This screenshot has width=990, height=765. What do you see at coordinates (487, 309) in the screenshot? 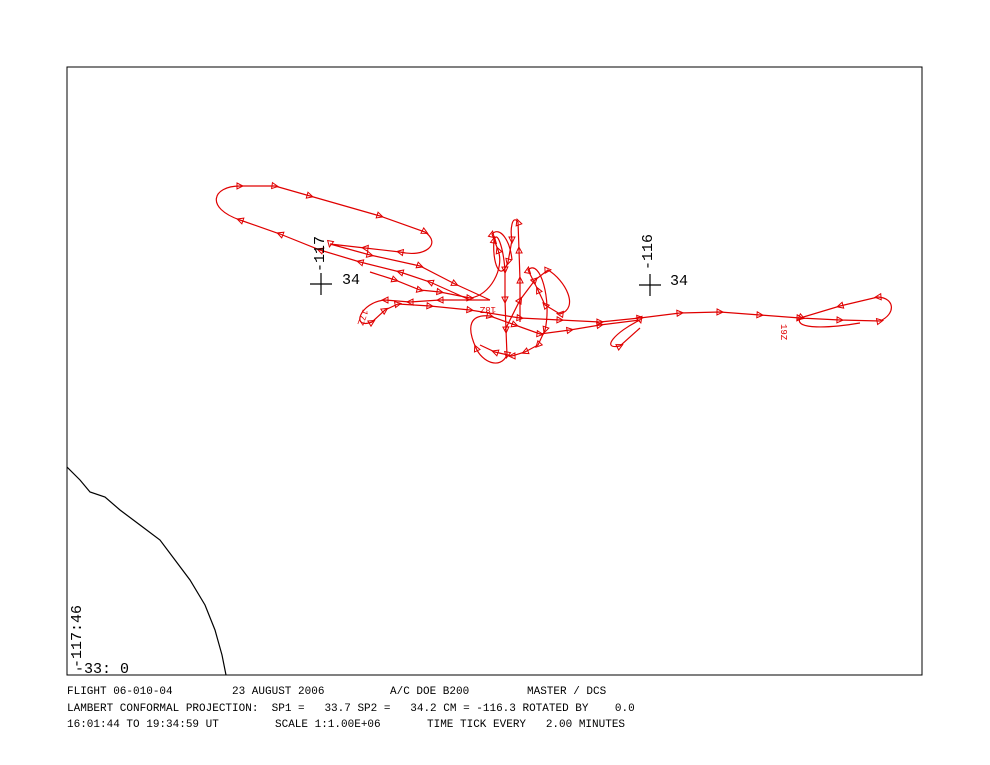
I see `time-label: 18Z` at bounding box center [487, 309].